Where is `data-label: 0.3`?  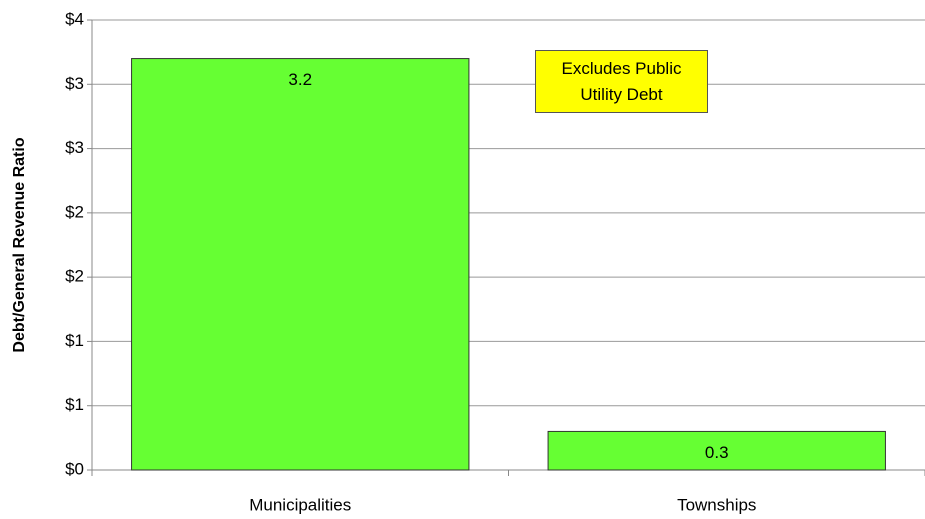 data-label: 0.3 is located at coordinates (717, 452).